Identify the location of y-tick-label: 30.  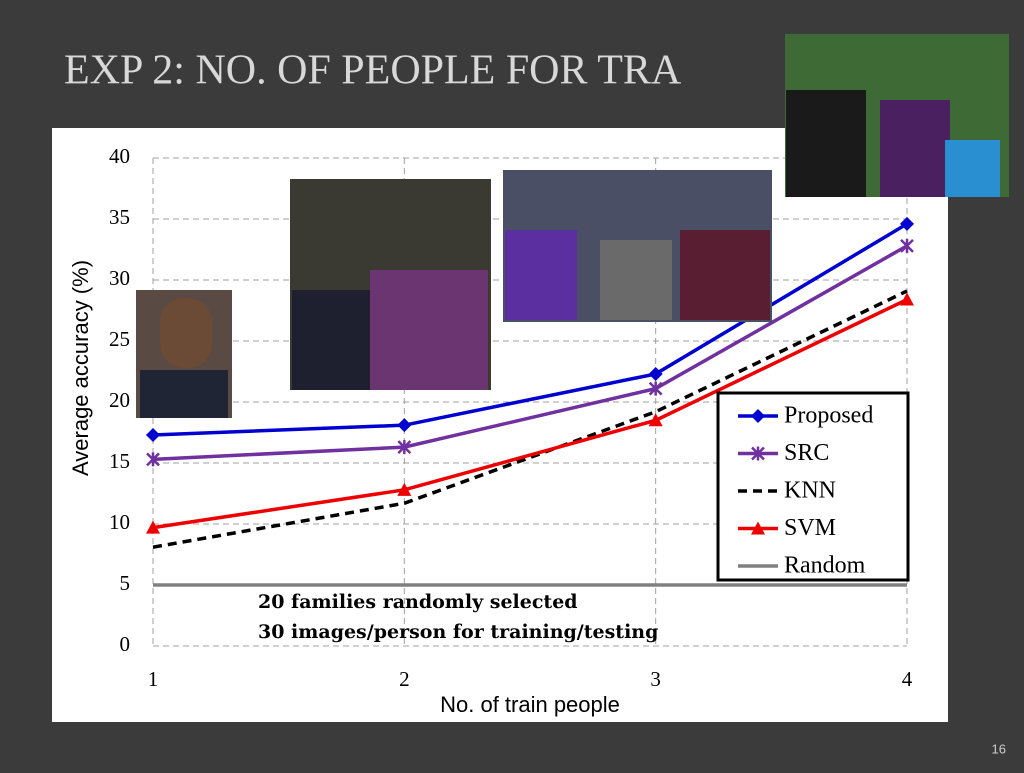
(119, 278).